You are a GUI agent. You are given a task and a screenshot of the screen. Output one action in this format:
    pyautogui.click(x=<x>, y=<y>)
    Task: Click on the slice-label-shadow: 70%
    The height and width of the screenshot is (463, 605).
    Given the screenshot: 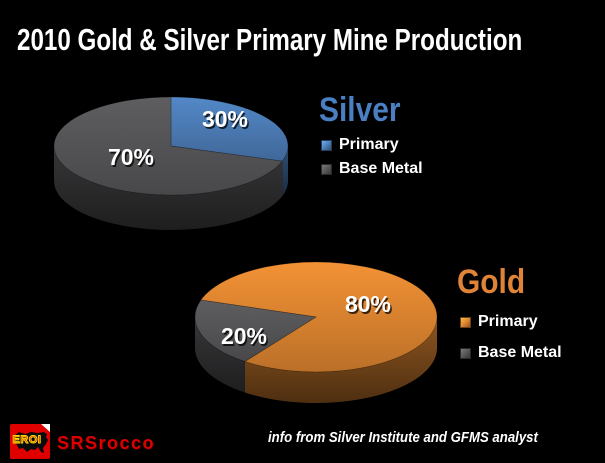 What is the action you would take?
    pyautogui.click(x=132, y=159)
    